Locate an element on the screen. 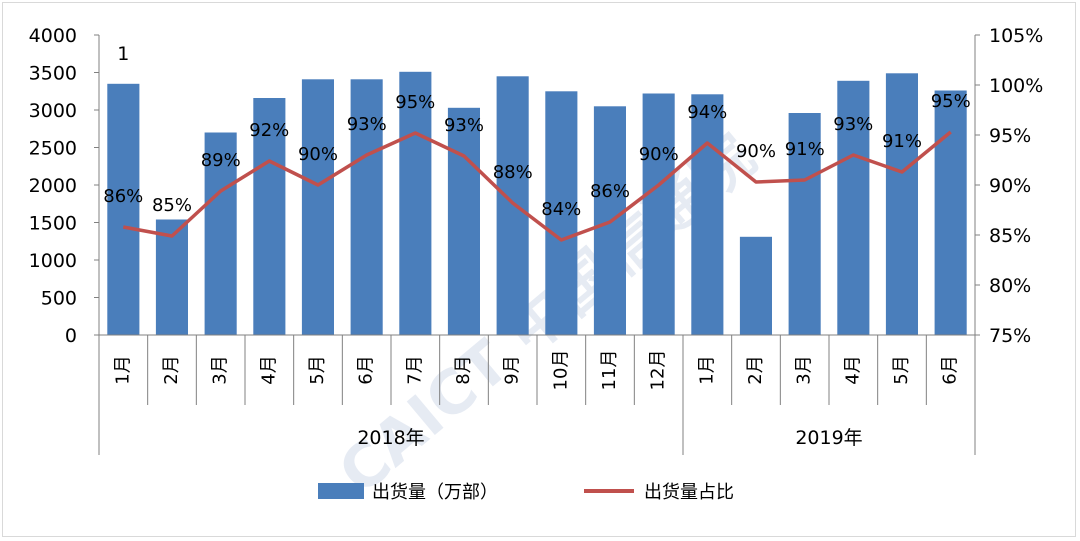 This screenshot has height=541, width=1080. legend-bar-swatch is located at coordinates (341, 491).